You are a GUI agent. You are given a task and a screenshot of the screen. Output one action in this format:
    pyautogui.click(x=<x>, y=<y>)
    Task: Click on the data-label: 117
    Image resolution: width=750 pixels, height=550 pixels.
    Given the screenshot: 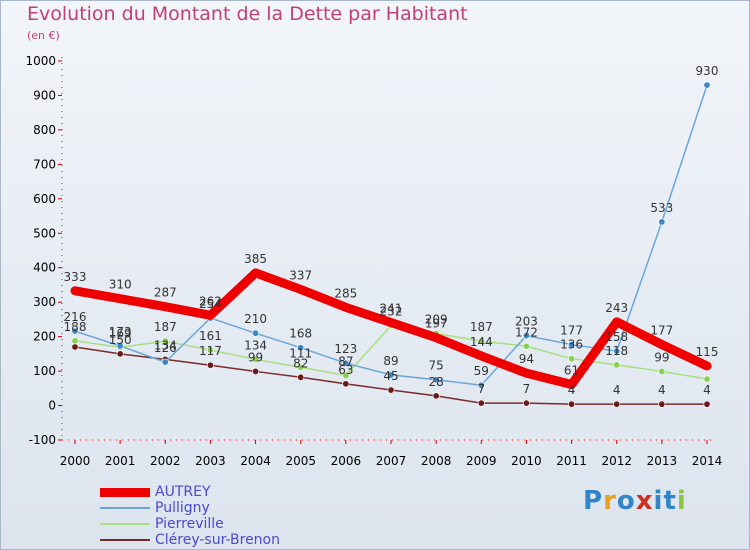 What is the action you would take?
    pyautogui.click(x=210, y=351)
    